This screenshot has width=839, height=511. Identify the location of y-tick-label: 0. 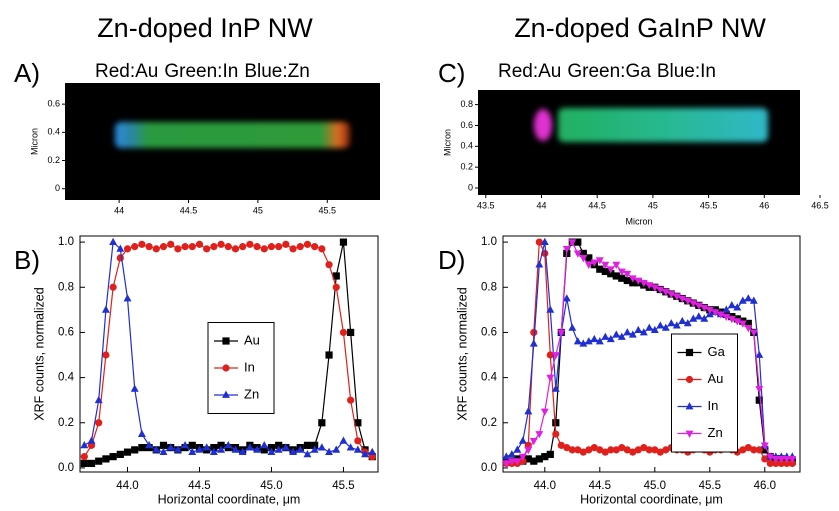
(57, 188).